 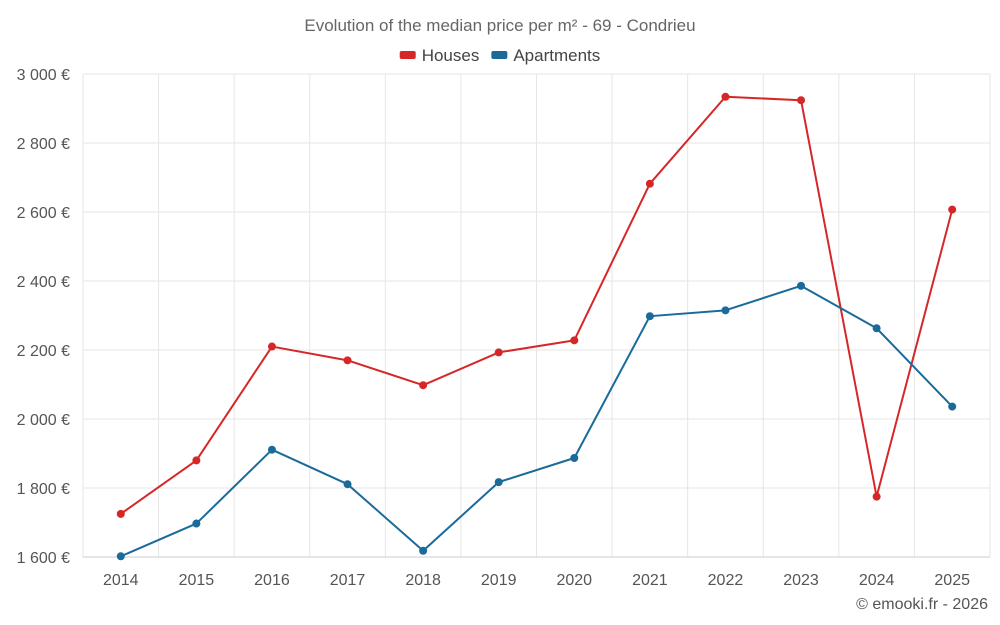 What do you see at coordinates (574, 580) in the screenshot?
I see `x-tick-label: 2020` at bounding box center [574, 580].